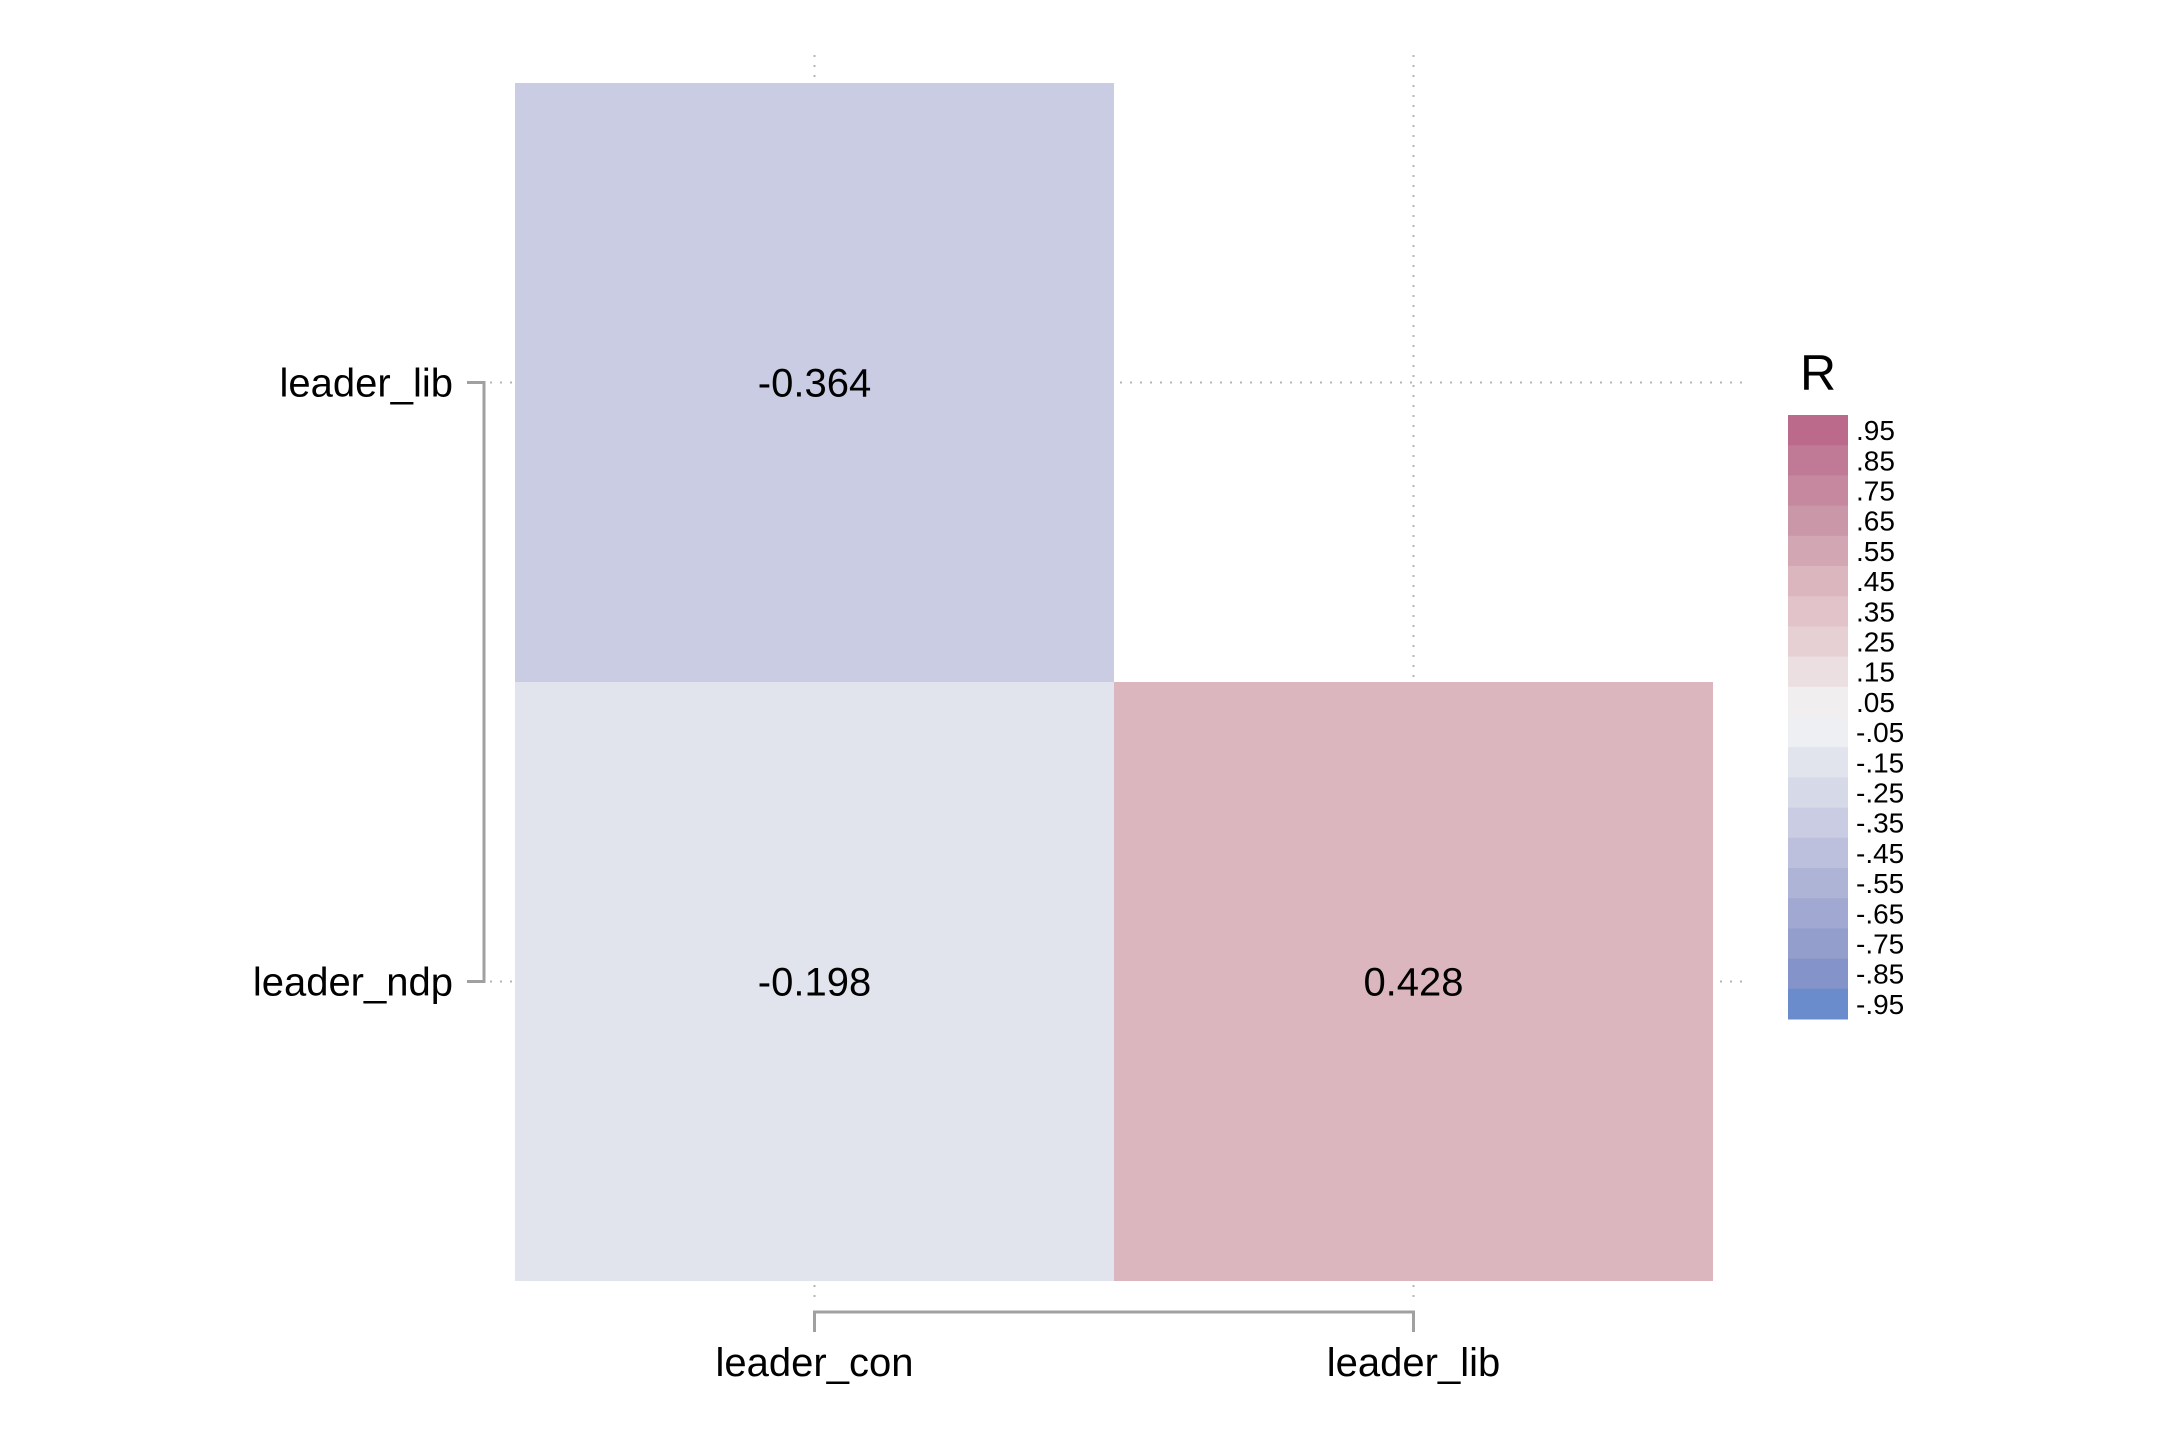 This screenshot has height=1438, width=2158. What do you see at coordinates (1114, 1321) in the screenshot?
I see `x-axis-line` at bounding box center [1114, 1321].